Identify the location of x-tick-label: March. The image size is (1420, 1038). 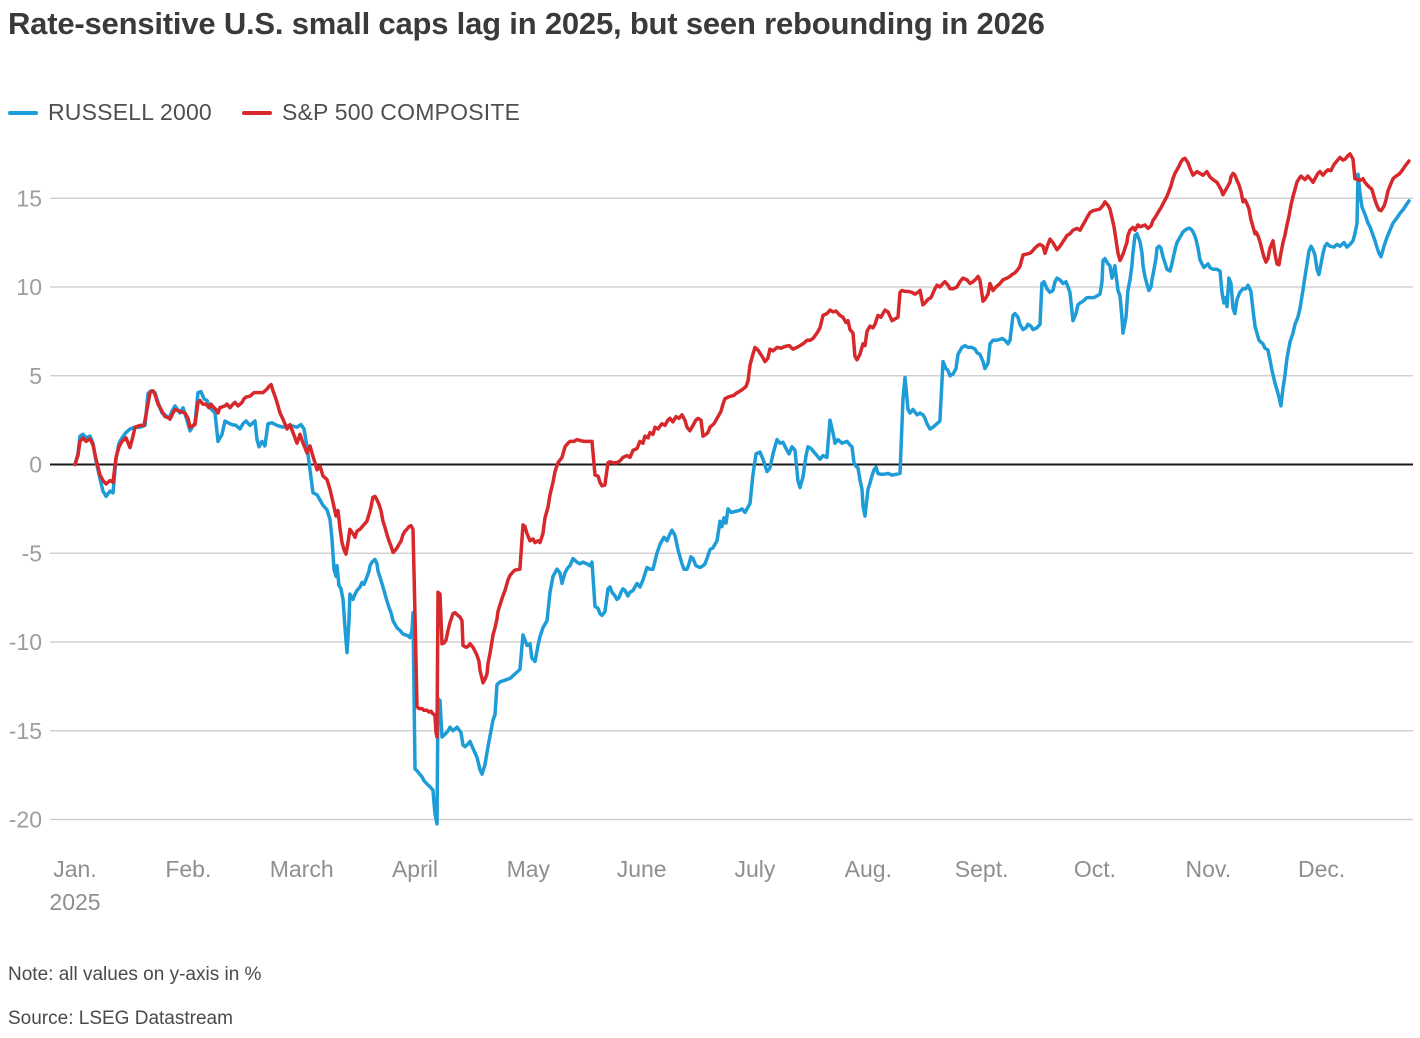
(302, 869).